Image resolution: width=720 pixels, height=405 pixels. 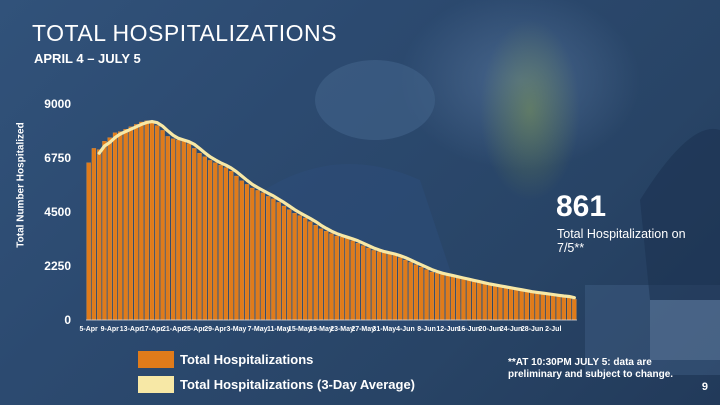 What do you see at coordinates (704, 387) in the screenshot?
I see `page-number: 9` at bounding box center [704, 387].